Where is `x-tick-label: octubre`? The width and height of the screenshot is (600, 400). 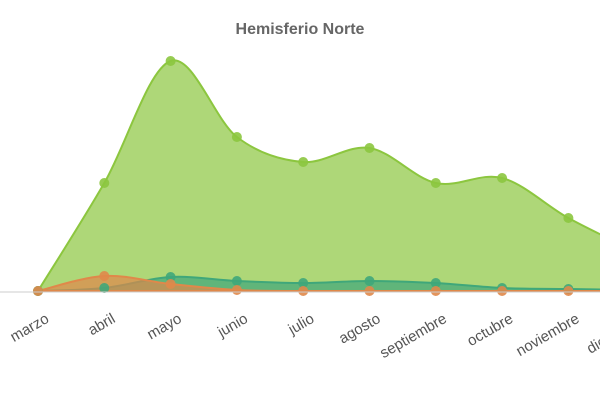 x-tick-label: octubre is located at coordinates (490, 330).